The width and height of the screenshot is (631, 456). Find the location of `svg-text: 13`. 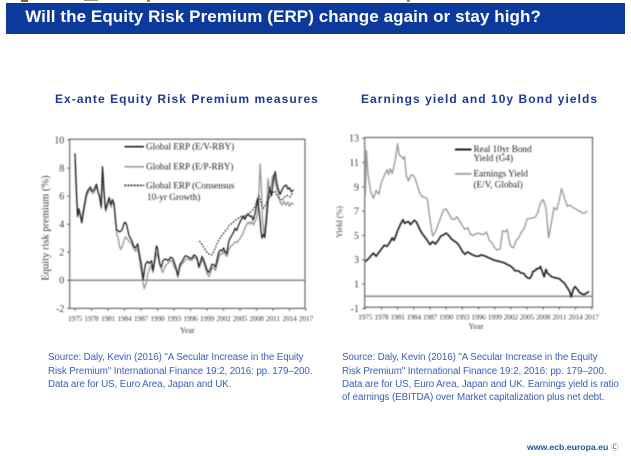

svg-text: 13 is located at coordinates (354, 139).